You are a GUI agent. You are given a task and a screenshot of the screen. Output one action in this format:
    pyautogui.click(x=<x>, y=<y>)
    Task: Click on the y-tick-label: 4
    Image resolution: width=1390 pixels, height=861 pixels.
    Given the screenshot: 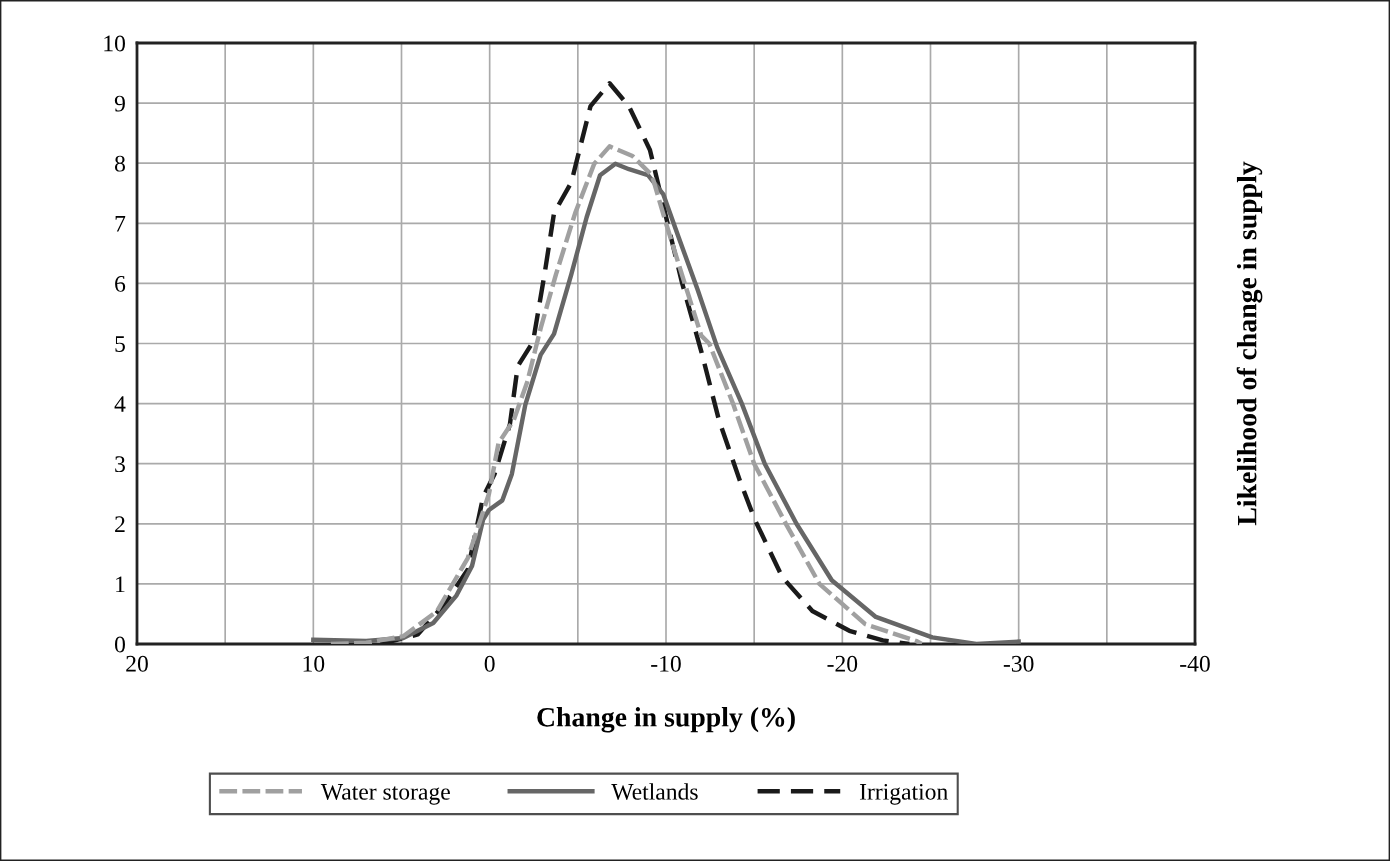 What is the action you would take?
    pyautogui.click(x=120, y=404)
    